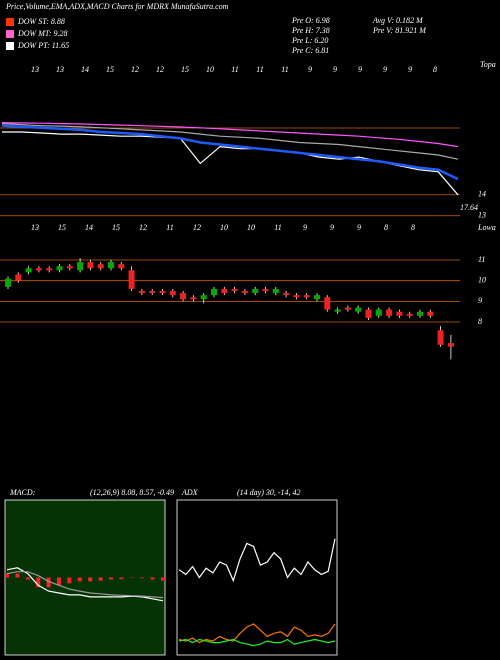 The height and width of the screenshot is (660, 500). I want to click on info-text: Pre O: 6.98, so click(310, 20).